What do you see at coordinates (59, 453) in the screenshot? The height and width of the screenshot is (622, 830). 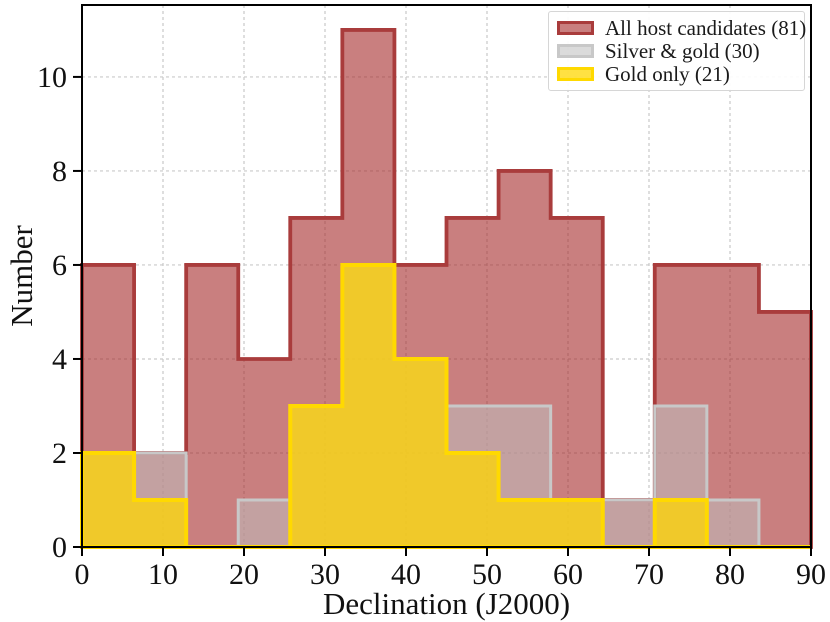 I see `y-tick-label-2: 2` at bounding box center [59, 453].